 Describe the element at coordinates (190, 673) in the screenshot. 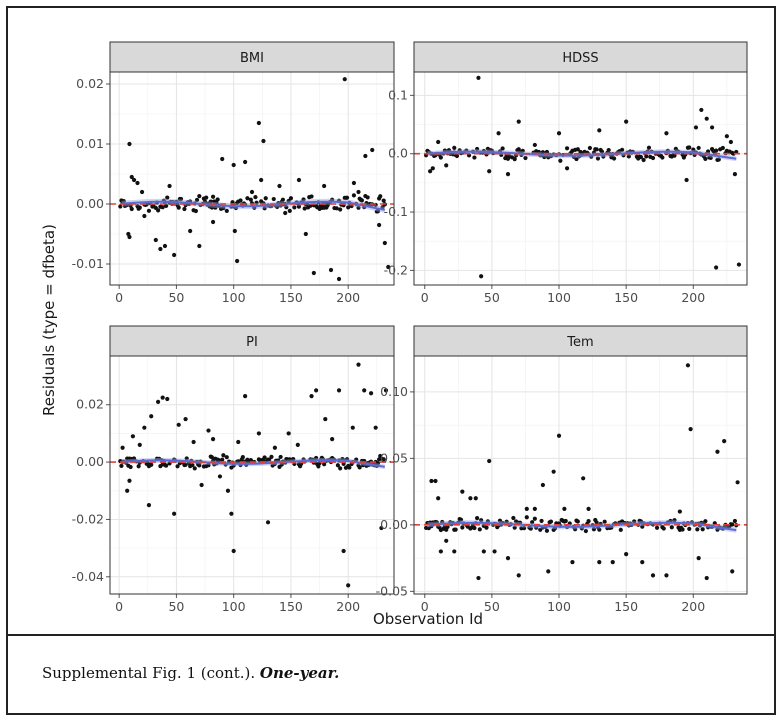

I see `figure-caption: Supplemental Fig. 1 (cont.). One-year.` at that location.